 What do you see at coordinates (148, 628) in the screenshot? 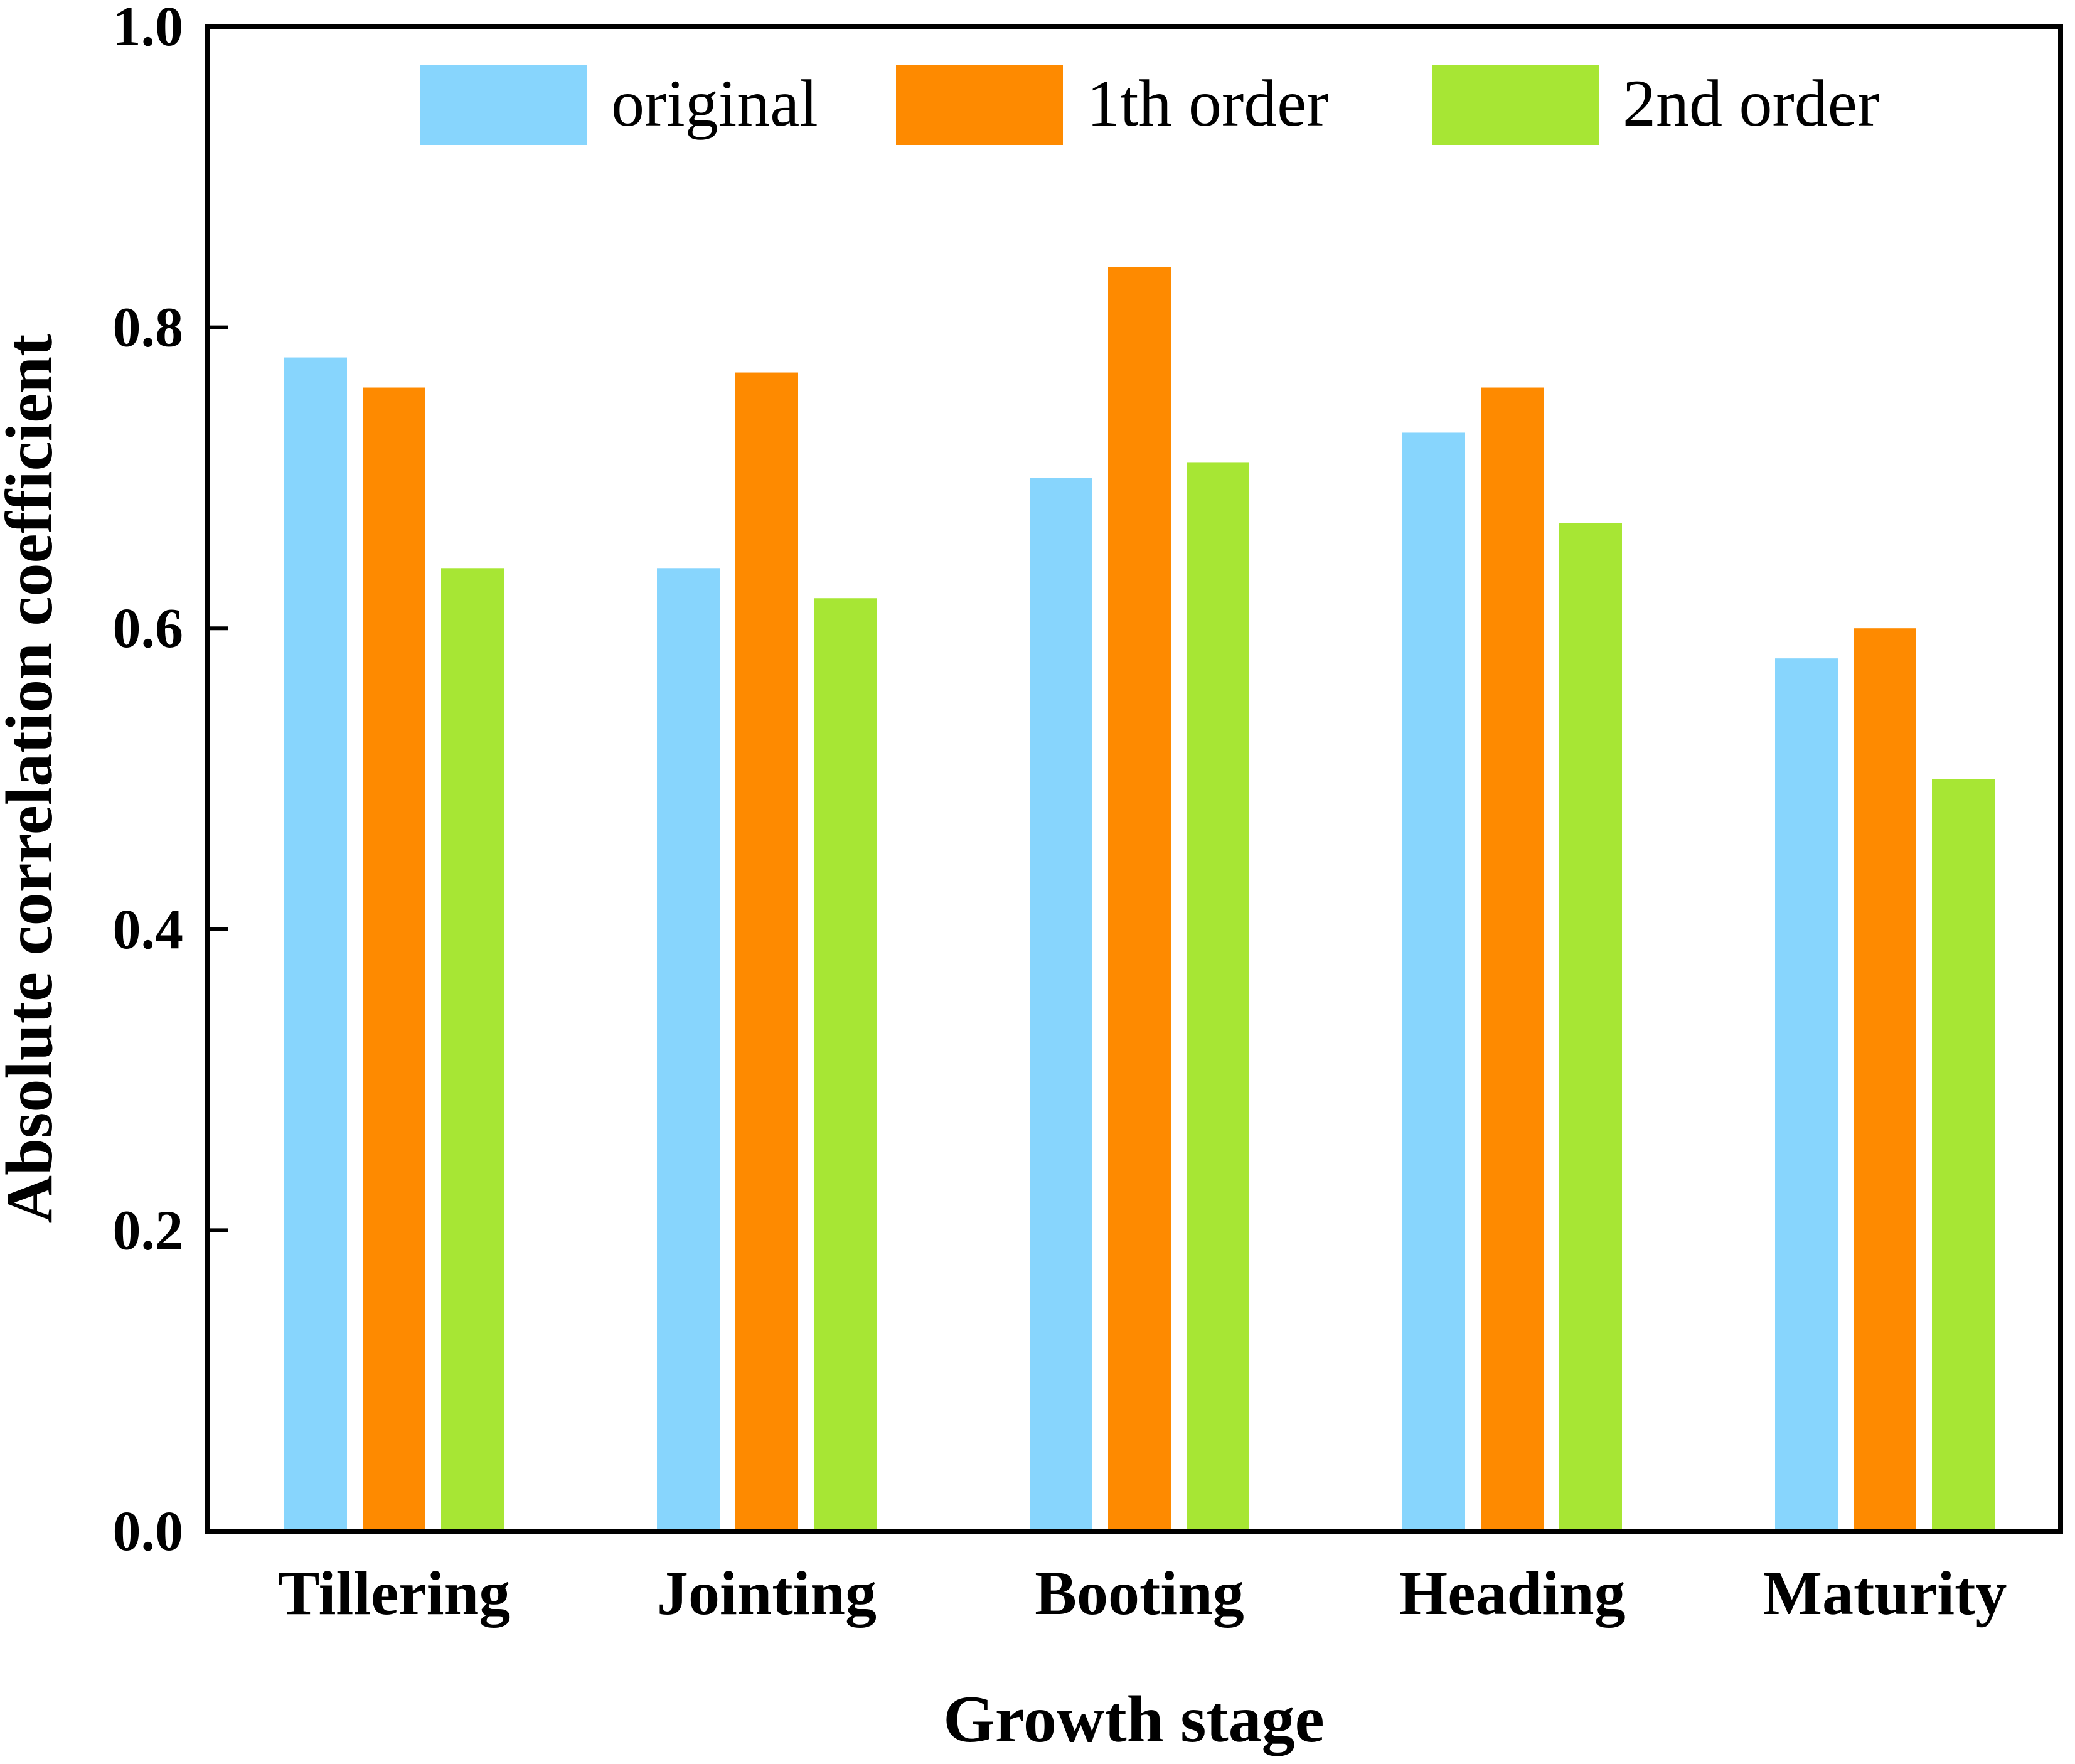
I see `y-tick-label: 0.6` at bounding box center [148, 628].